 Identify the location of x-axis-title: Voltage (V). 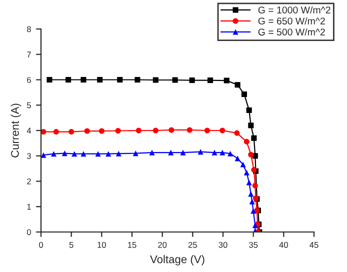
(177, 260).